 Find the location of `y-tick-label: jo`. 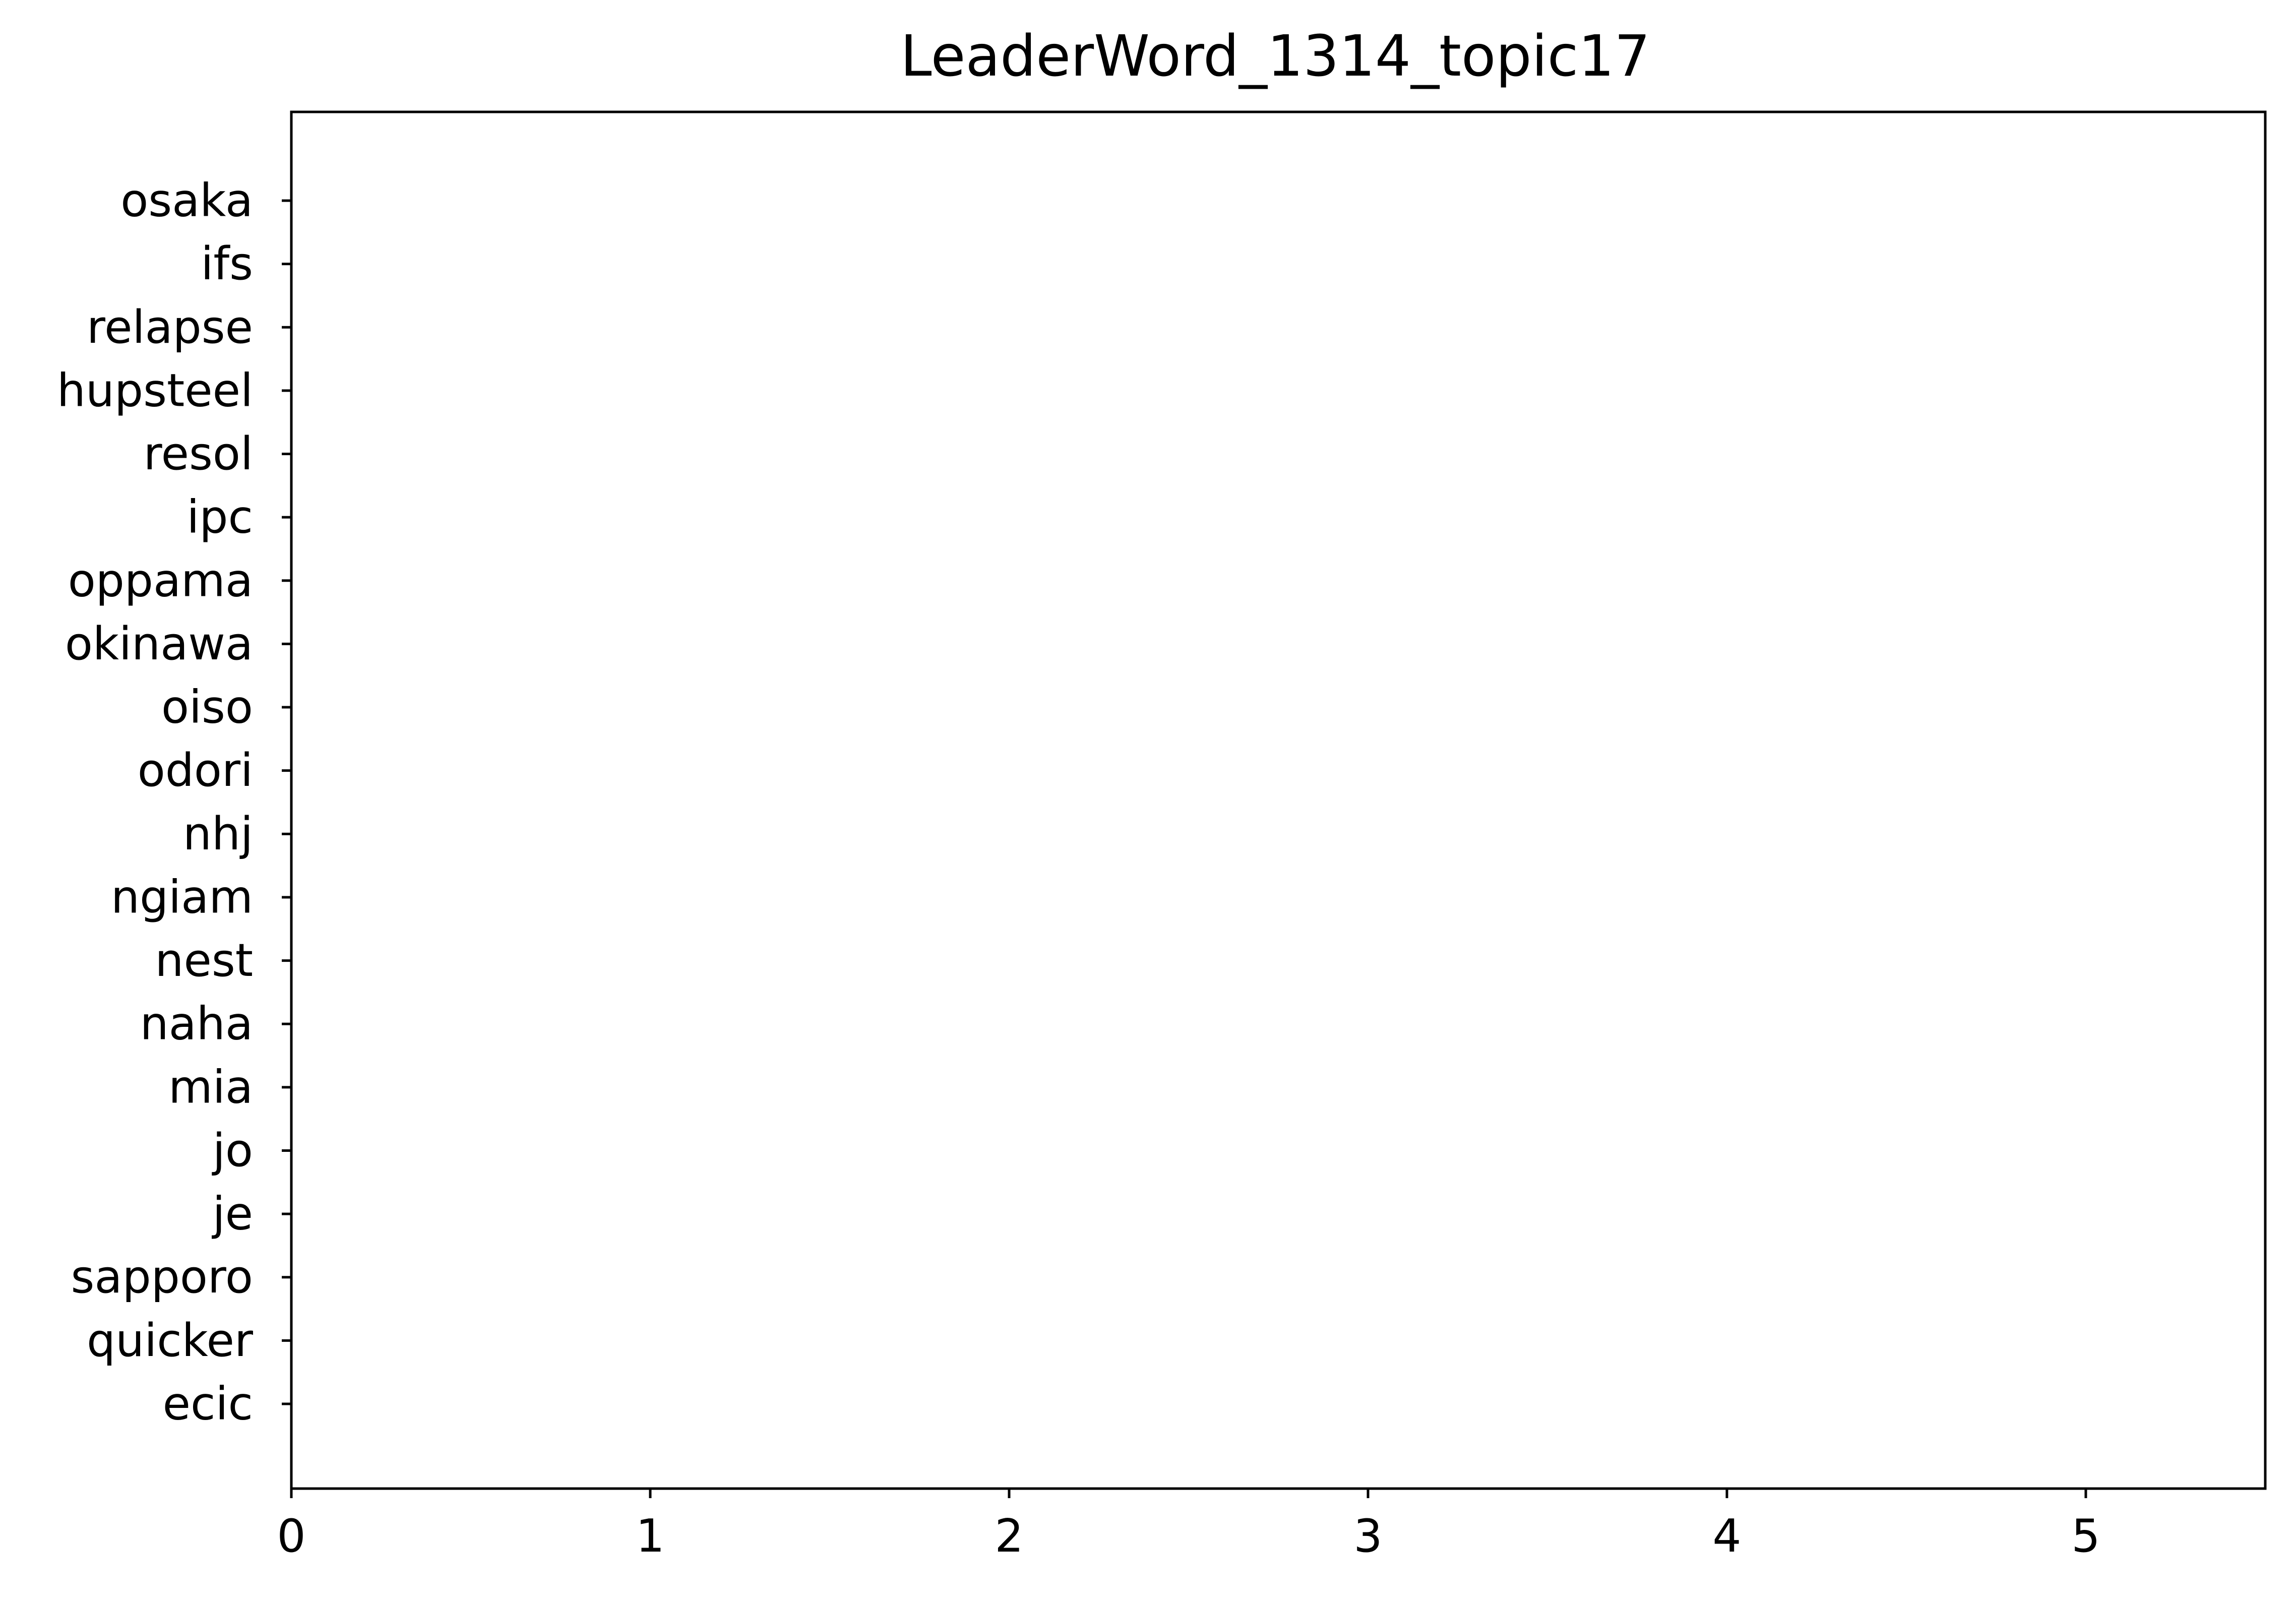

y-tick-label: jo is located at coordinates (233, 1151).